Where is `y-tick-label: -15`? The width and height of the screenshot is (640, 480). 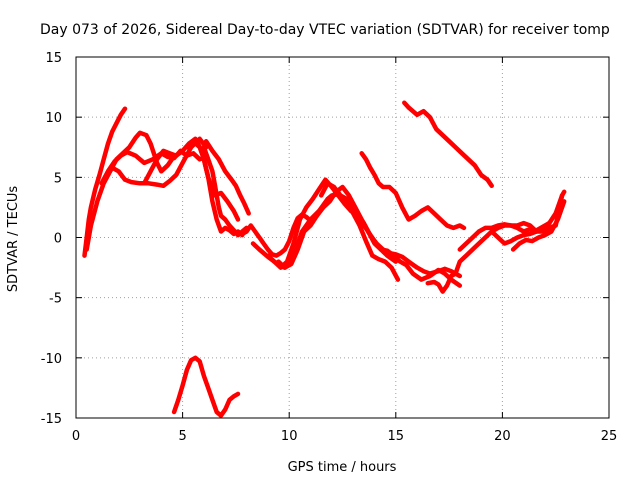
y-tick-label: -15 is located at coordinates (51, 419).